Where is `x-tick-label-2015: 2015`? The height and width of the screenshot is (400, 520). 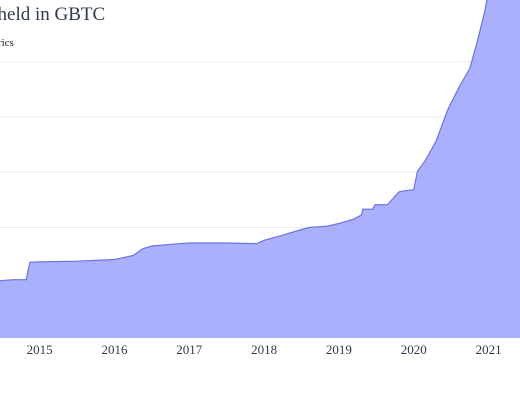 x-tick-label-2015: 2015 is located at coordinates (40, 349).